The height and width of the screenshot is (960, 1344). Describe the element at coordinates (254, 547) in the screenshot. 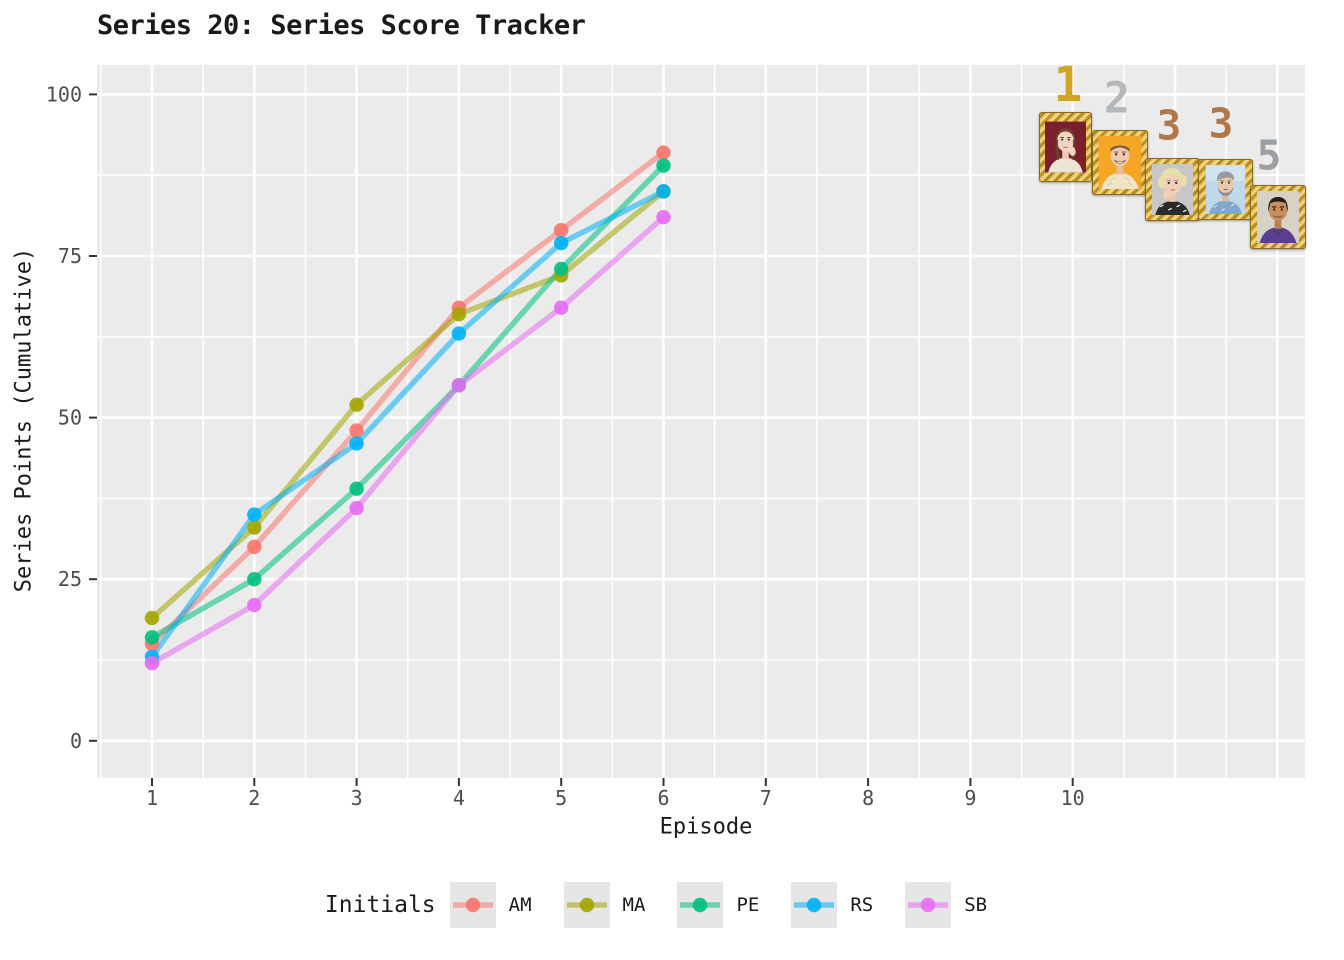

I see `data-point-AM-ep2` at that location.